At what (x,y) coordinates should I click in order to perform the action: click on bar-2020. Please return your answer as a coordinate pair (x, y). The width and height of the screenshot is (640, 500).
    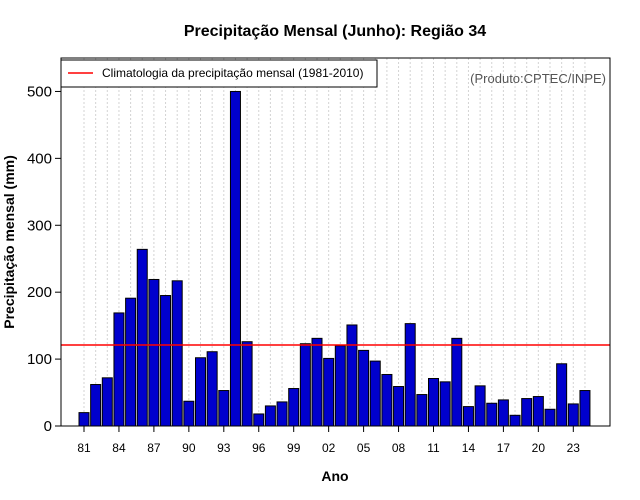
    Looking at the image, I should click on (538, 411).